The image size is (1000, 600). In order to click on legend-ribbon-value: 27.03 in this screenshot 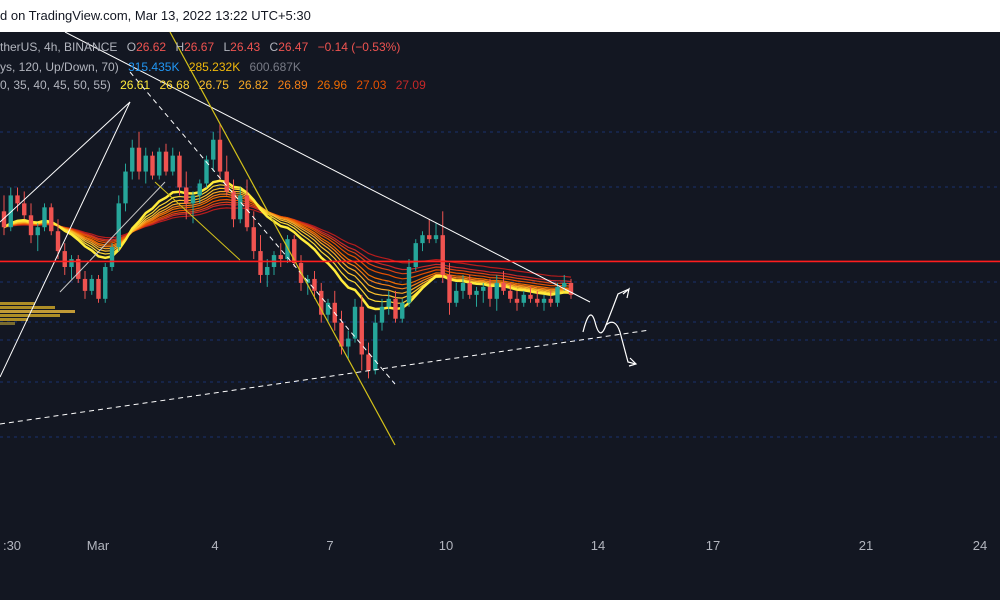, I will do `click(371, 85)`.